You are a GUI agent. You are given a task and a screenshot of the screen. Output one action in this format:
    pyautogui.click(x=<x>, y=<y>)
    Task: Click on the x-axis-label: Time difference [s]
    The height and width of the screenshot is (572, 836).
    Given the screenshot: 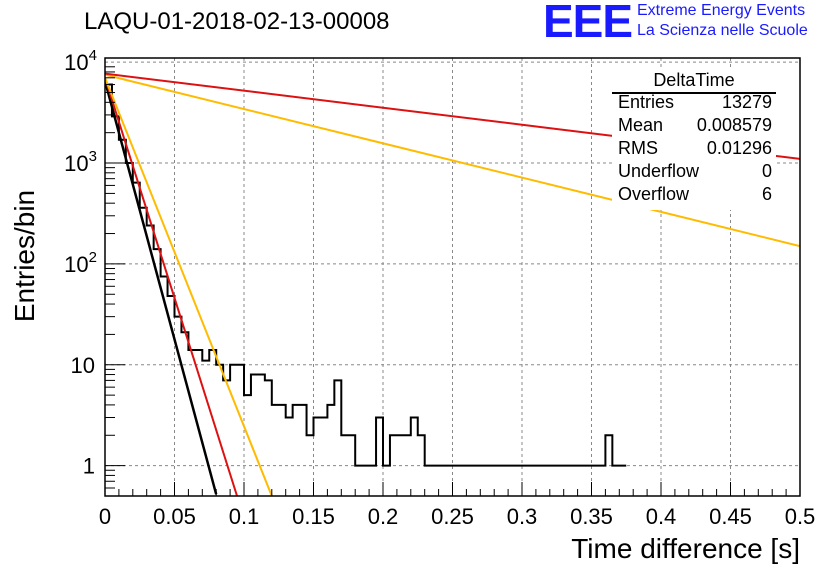 What is the action you would take?
    pyautogui.click(x=685, y=548)
    